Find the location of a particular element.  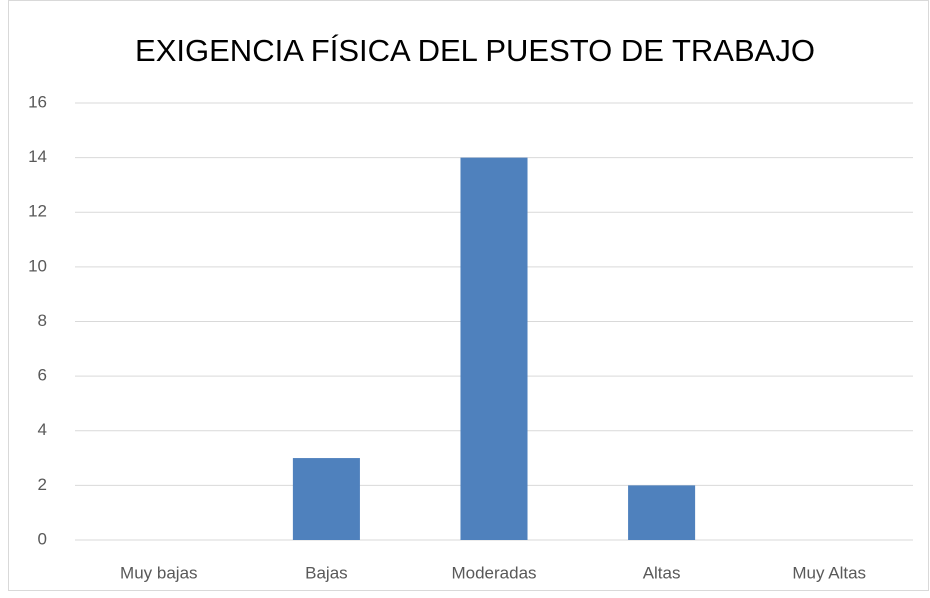

x-tick-label: Moderadas is located at coordinates (493, 572).